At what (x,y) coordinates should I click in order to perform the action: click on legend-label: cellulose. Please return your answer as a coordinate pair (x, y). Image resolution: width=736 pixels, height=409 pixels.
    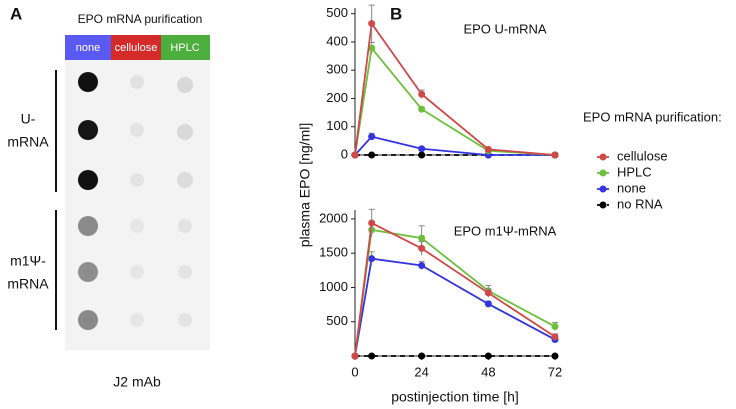
    Looking at the image, I should click on (642, 155).